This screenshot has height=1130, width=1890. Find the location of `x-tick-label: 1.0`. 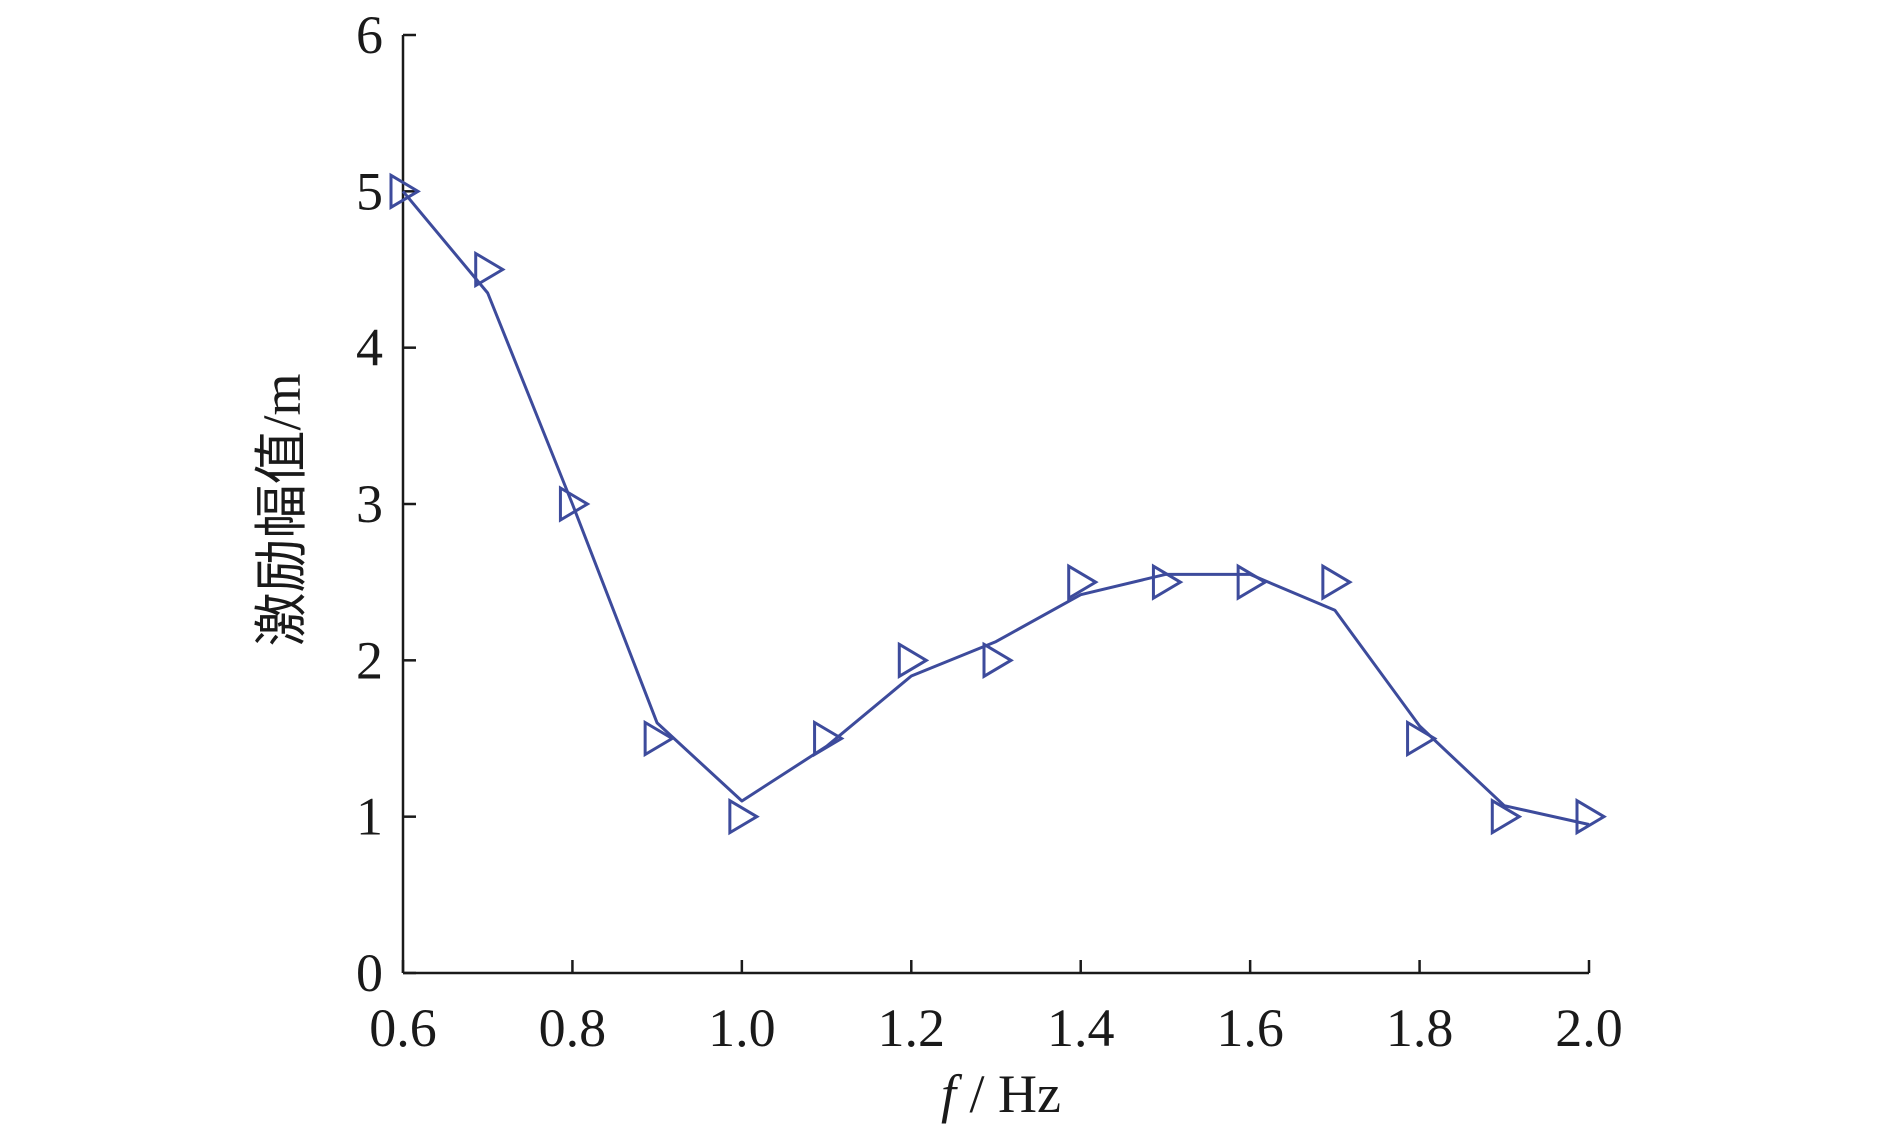

x-tick-label: 1.0 is located at coordinates (742, 1028).